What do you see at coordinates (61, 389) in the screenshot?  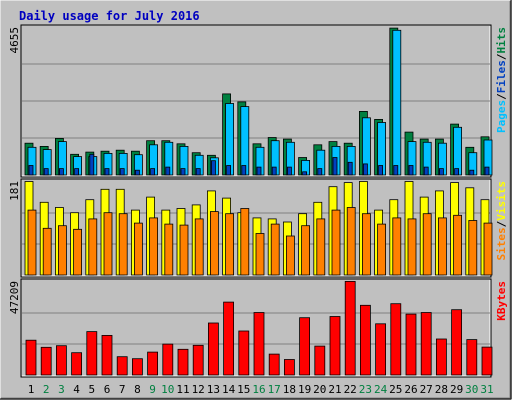 I see `x-label-day-3: 3` at bounding box center [61, 389].